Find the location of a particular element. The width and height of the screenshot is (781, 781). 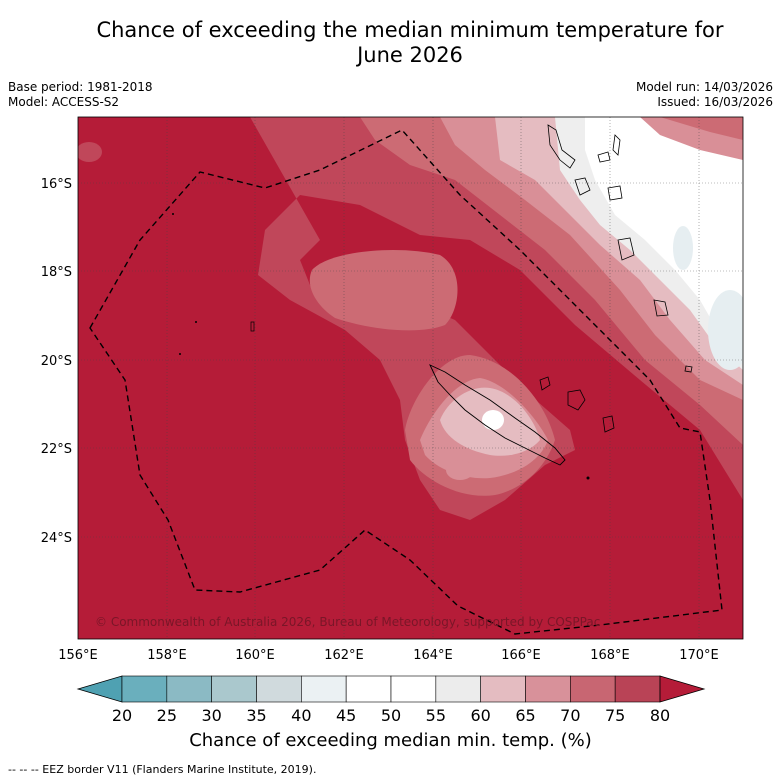

model-run: Model run: 14/03/2026 is located at coordinates (704, 87).